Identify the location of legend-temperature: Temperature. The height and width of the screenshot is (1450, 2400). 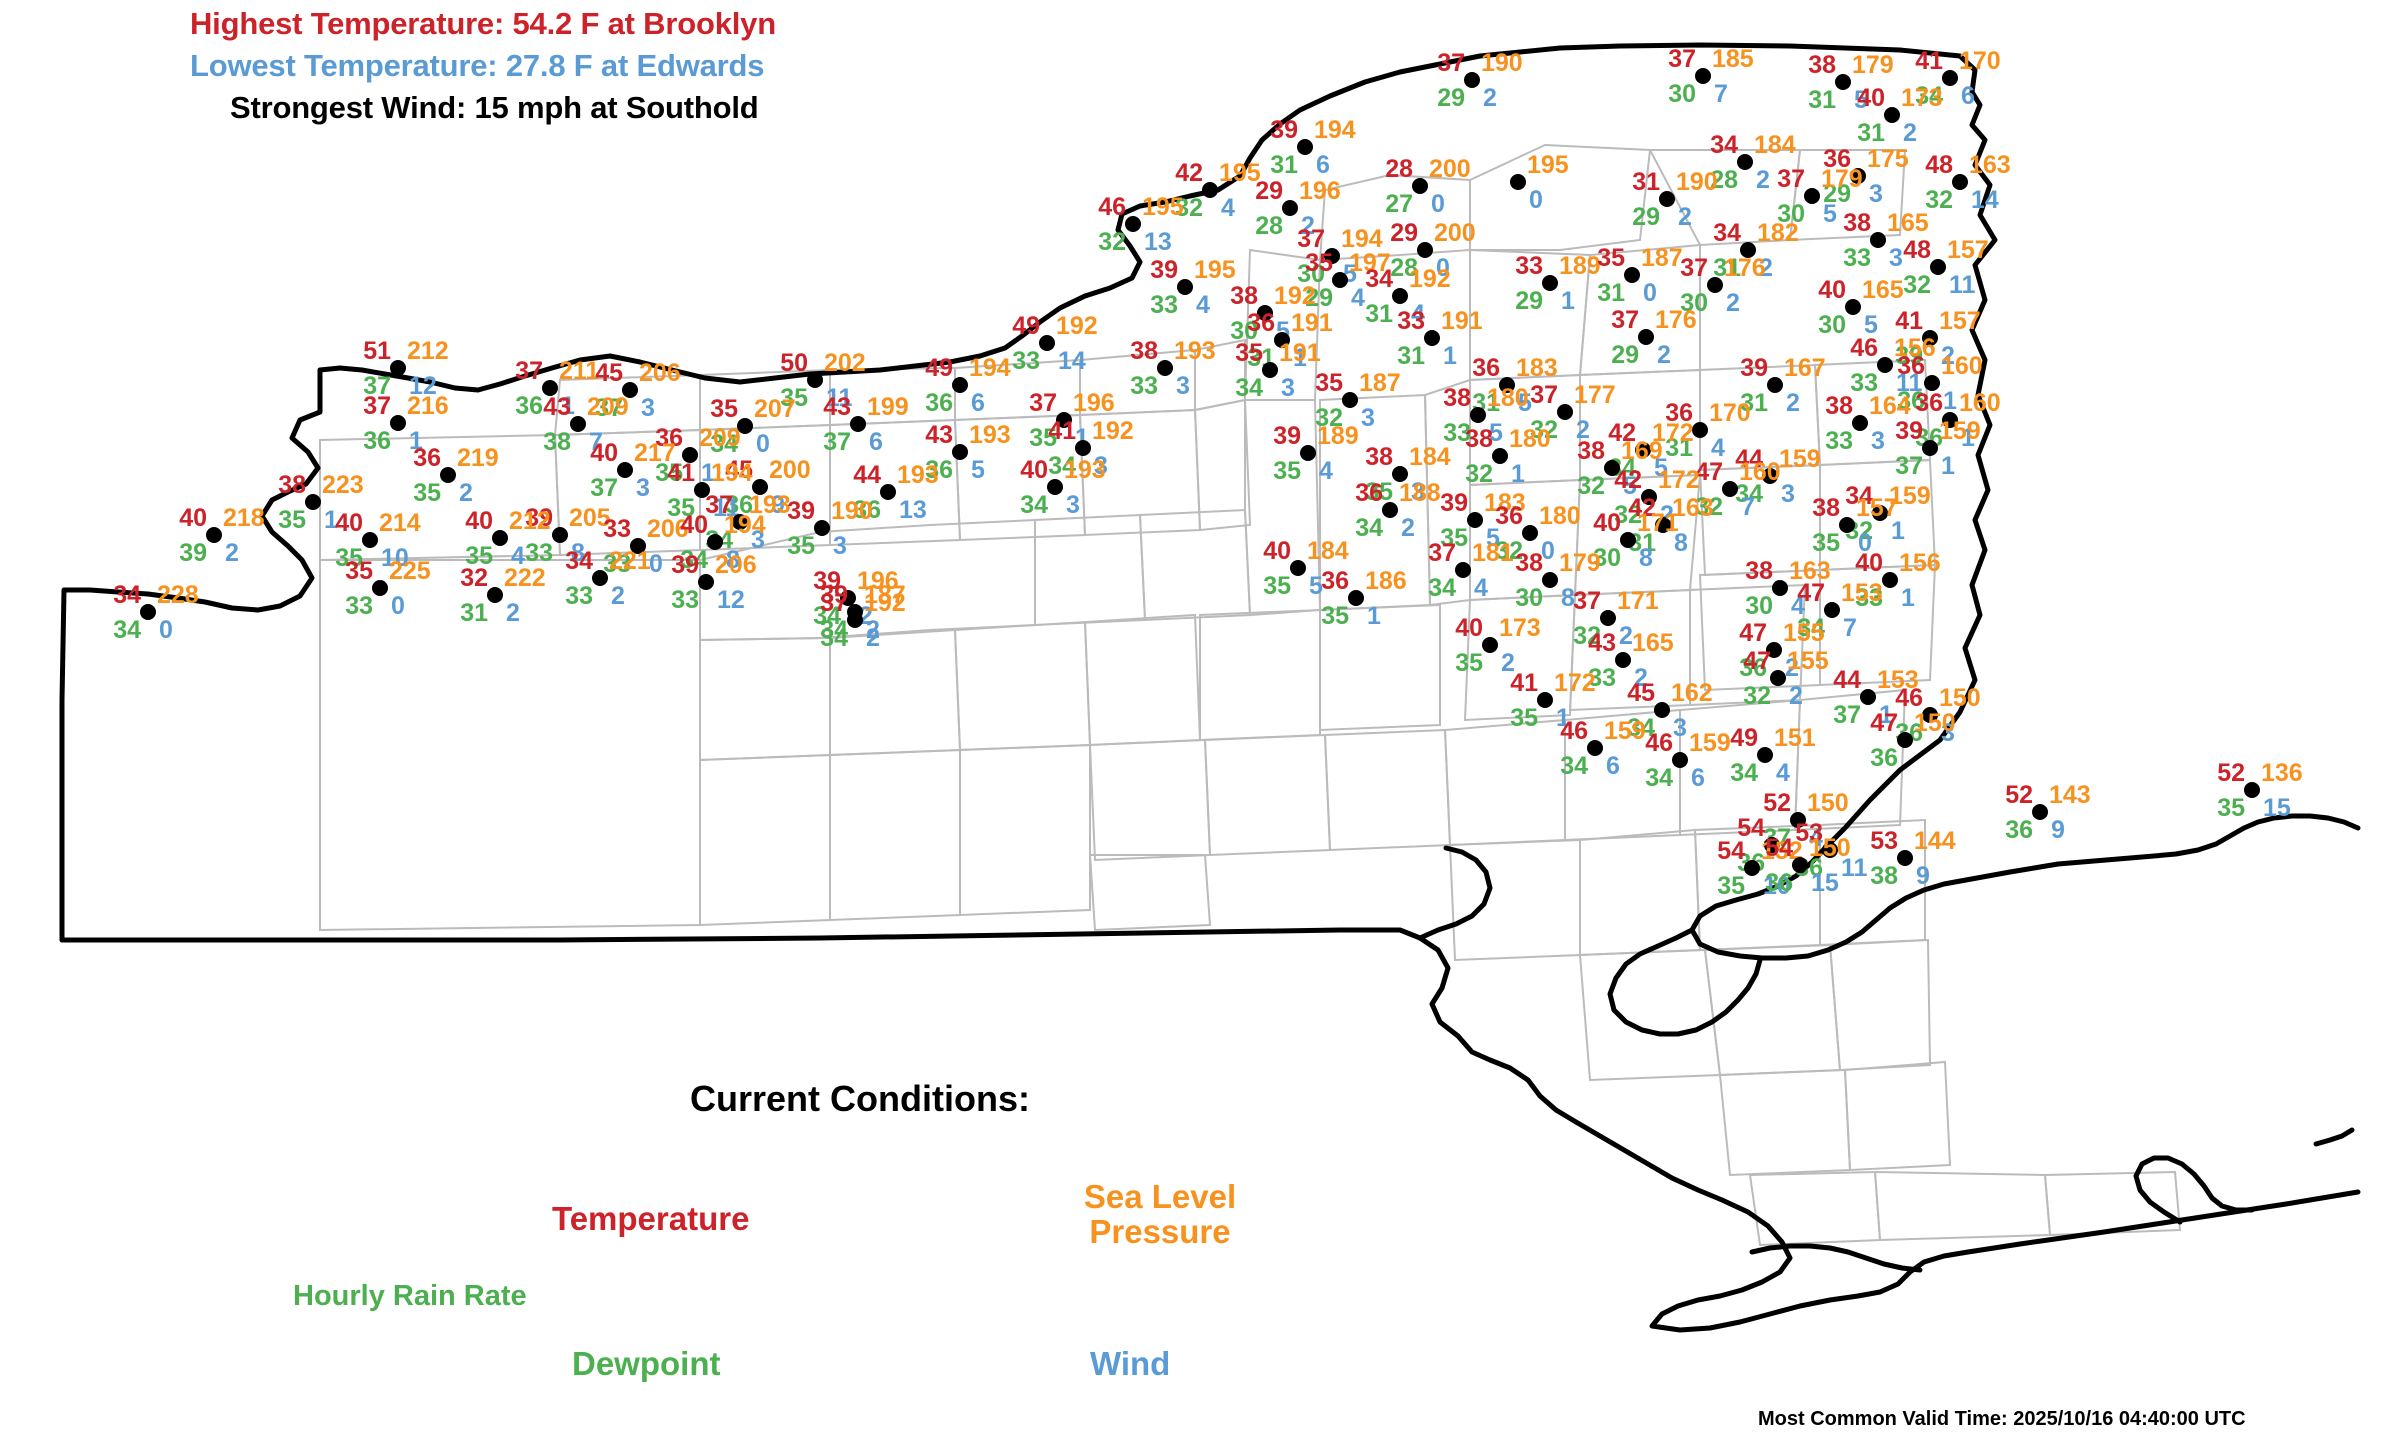
(651, 1218).